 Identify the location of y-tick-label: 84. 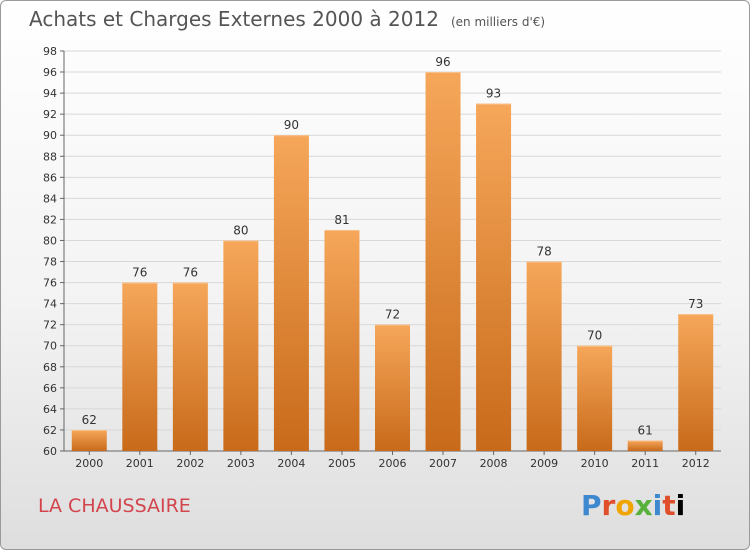
(50, 198).